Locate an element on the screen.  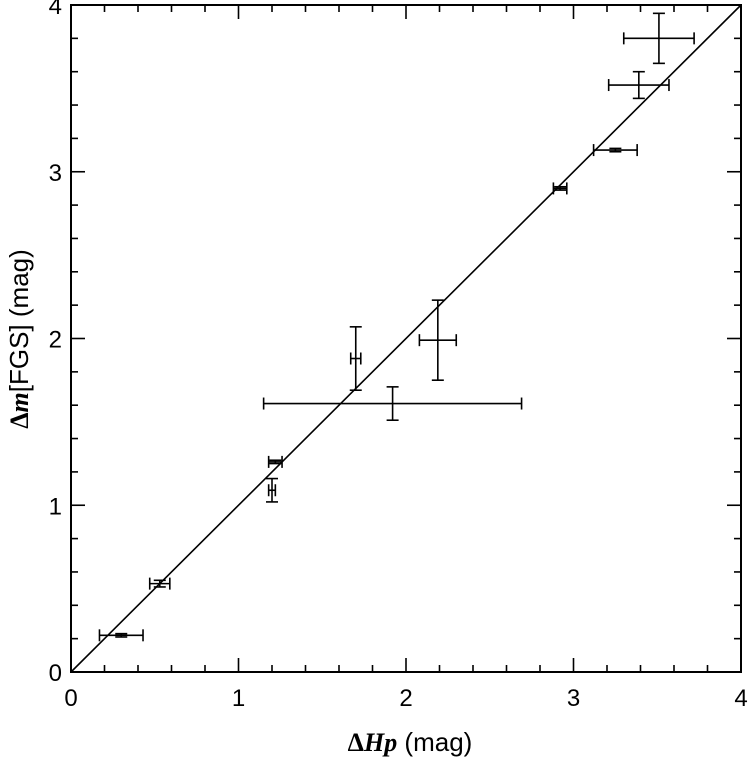
y-axis-label: Δm[FGS] (mag) is located at coordinates (19, 339).